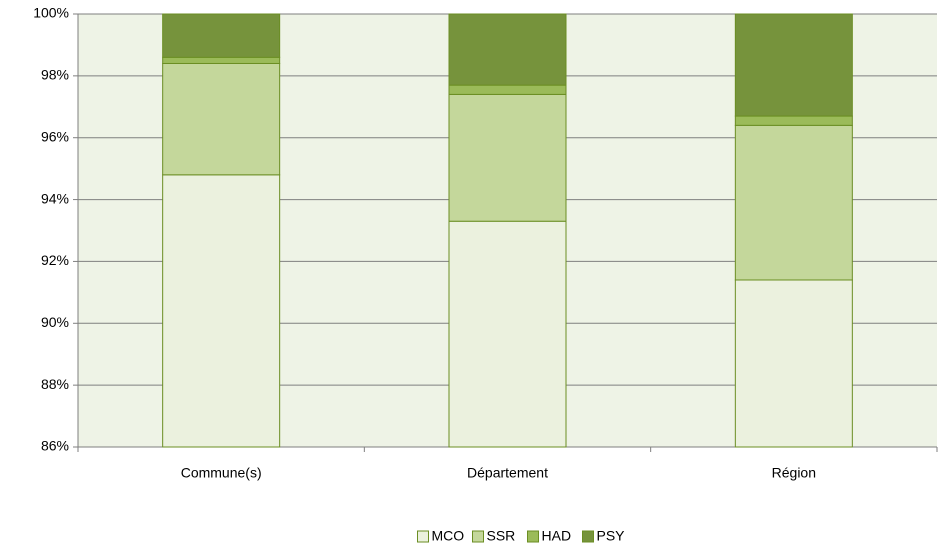 The image size is (941, 549). I want to click on x-tick-label: Département, so click(507, 473).